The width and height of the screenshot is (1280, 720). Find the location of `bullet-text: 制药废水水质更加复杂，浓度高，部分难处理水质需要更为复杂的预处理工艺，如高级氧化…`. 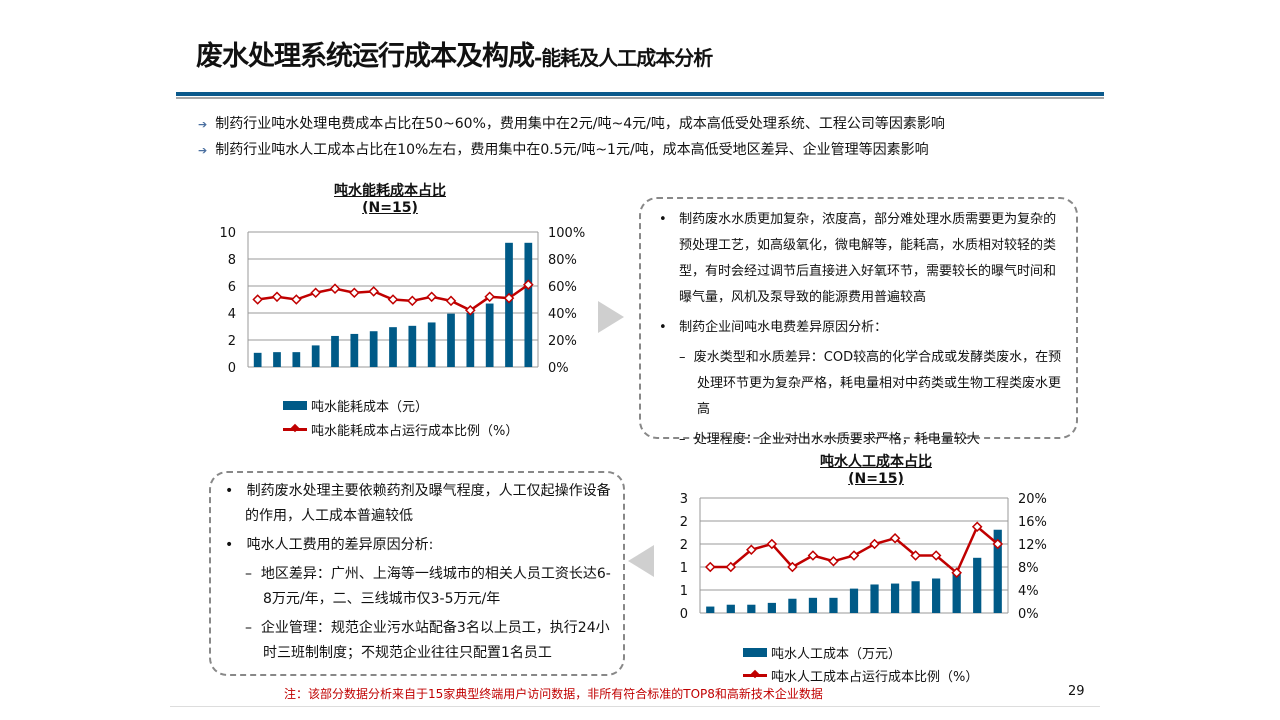

bullet-text: 制药废水水质更加复杂，浓度高，部分难处理水质需要更为复杂的预处理工艺，如高级氧化… is located at coordinates (868, 258).